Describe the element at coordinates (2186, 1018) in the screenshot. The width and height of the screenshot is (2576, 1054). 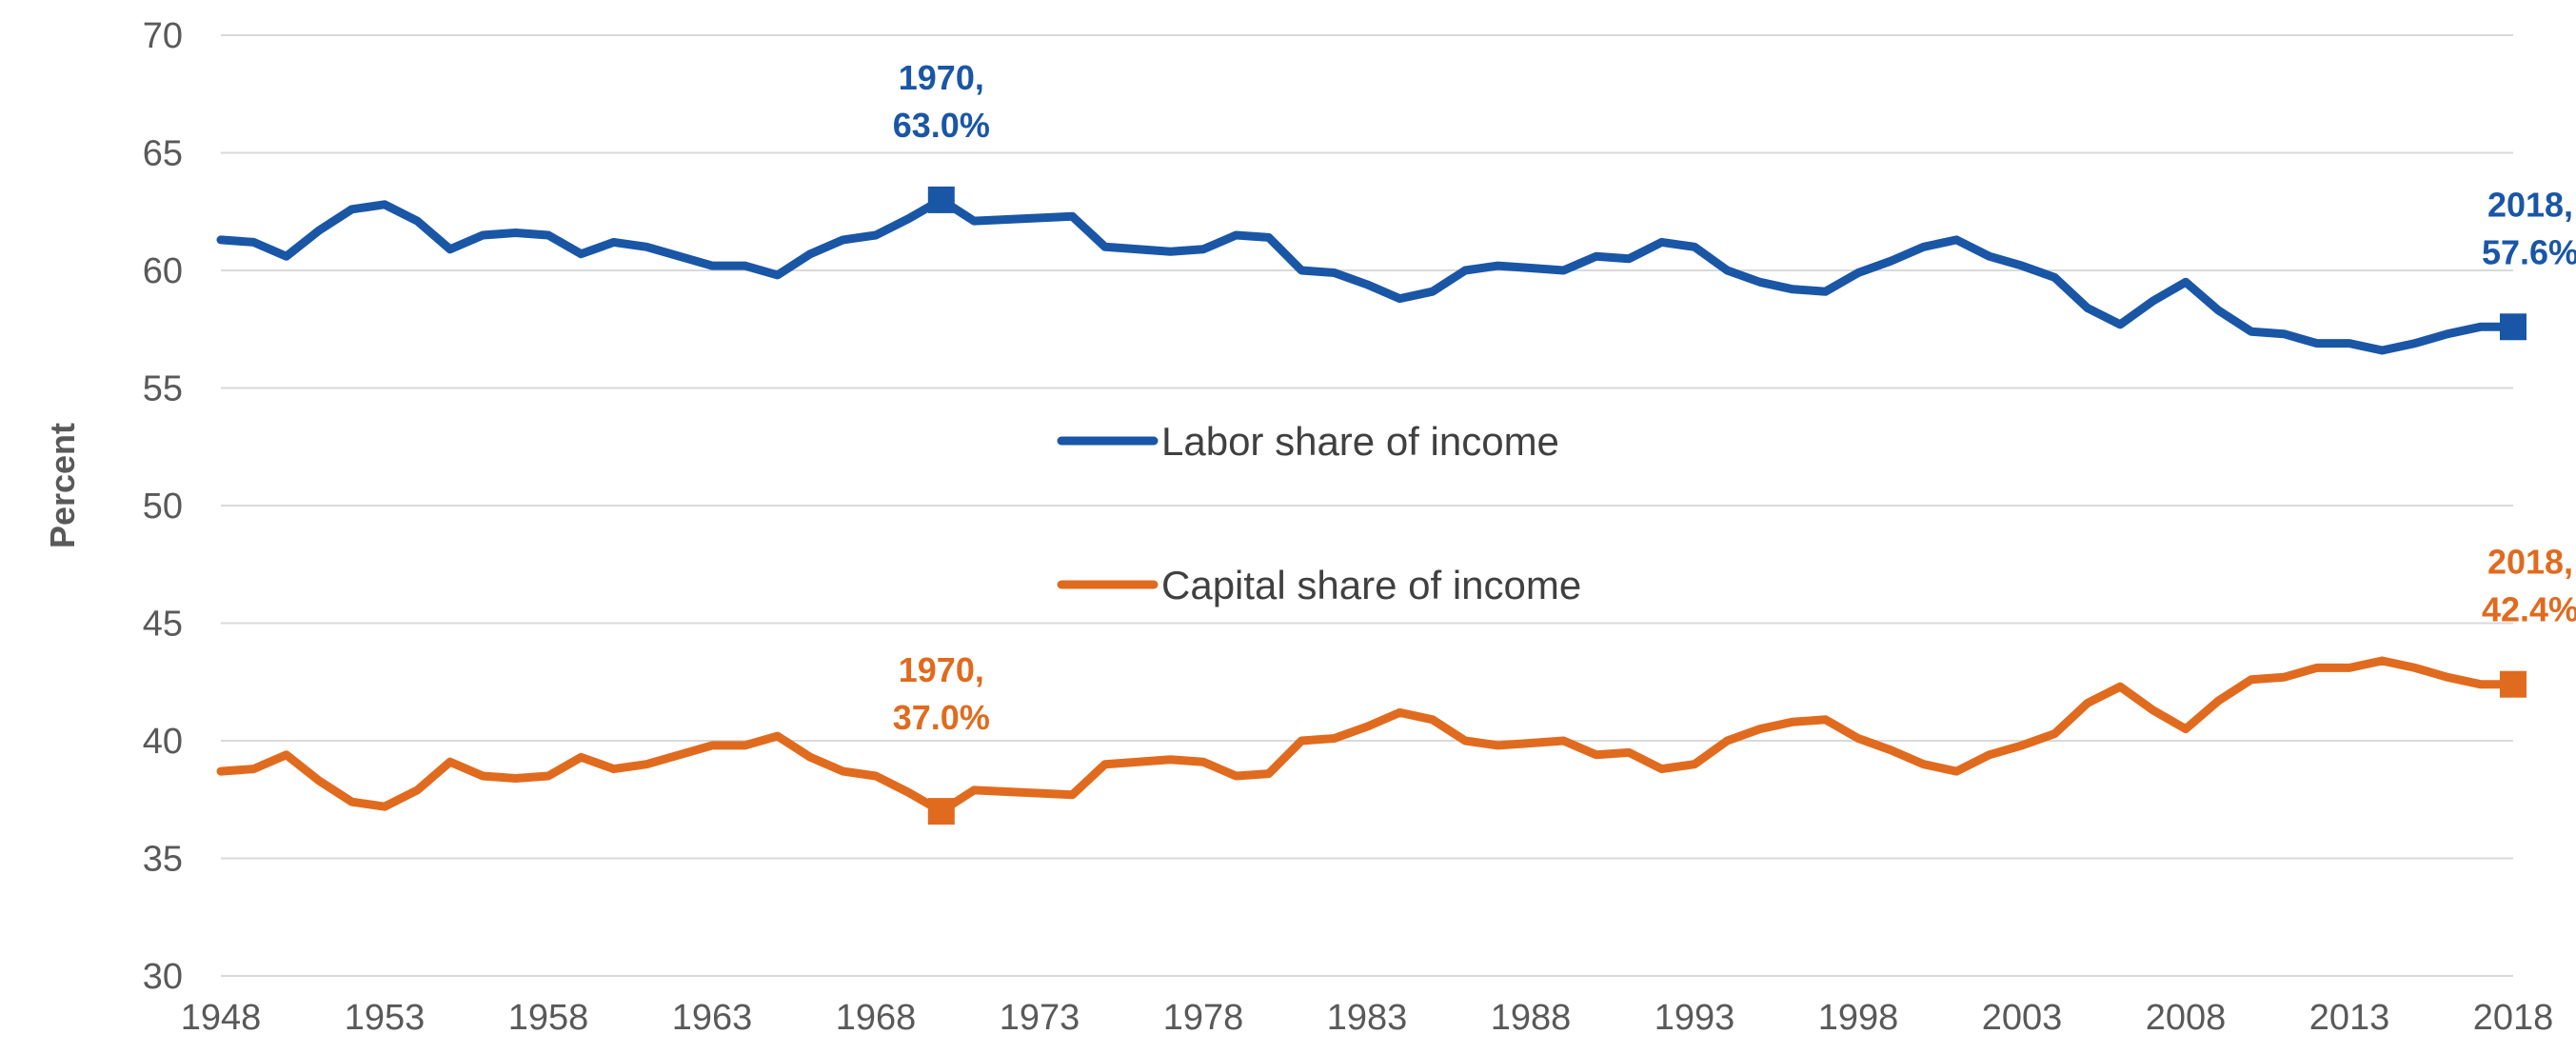
I see `x-tick-label: 2008` at that location.